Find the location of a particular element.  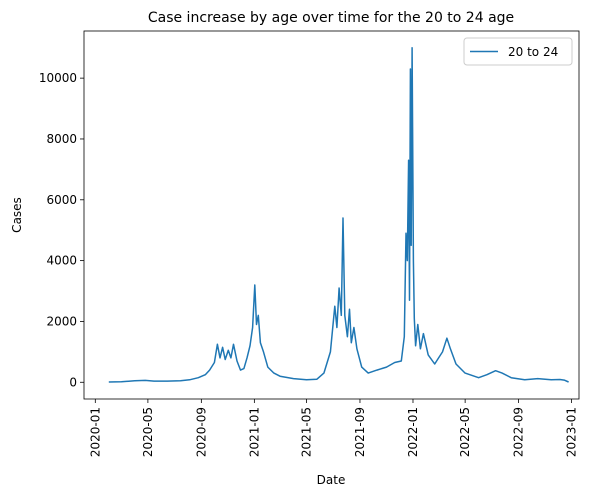

y-tick-label: 4000 is located at coordinates (61, 261).